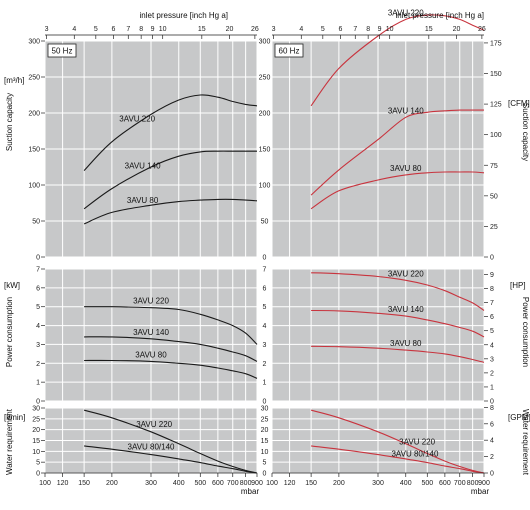  Describe the element at coordinates (311, 483) in the screenshot. I see `bottom-tick-c60-150: 150` at that location.